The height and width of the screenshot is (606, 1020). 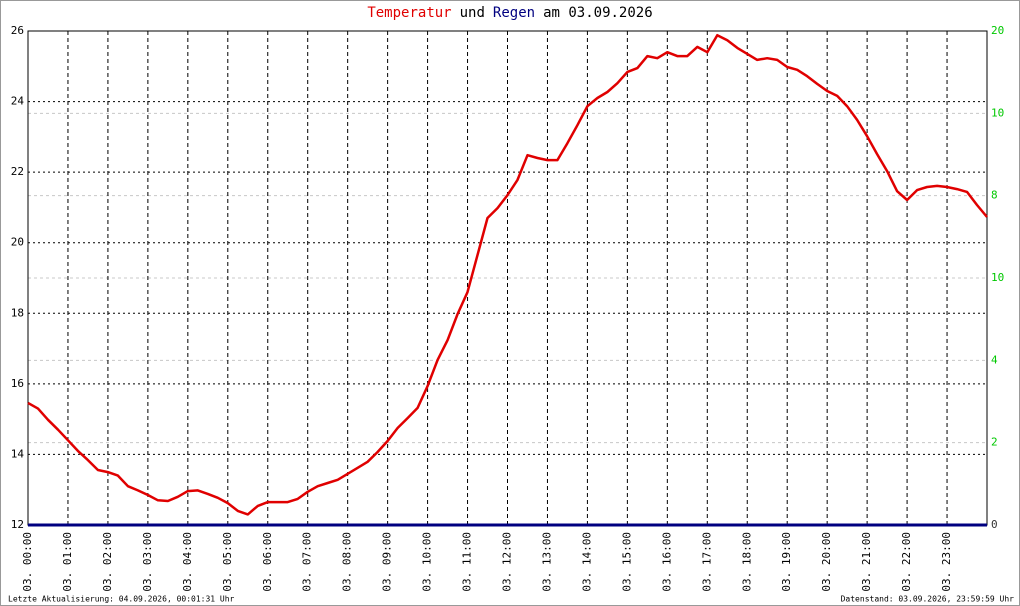 What do you see at coordinates (472, 13) in the screenshot?
I see `title-part: und` at bounding box center [472, 13].